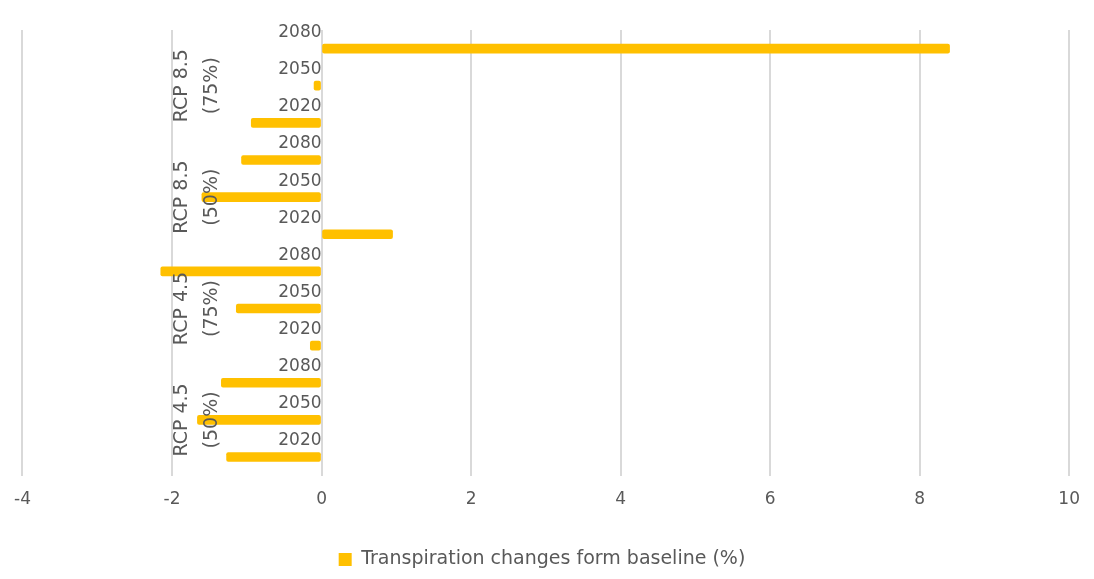 Image resolution: width=1094 pixels, height=579 pixels. I want to click on x-tick-label: 4, so click(621, 498).